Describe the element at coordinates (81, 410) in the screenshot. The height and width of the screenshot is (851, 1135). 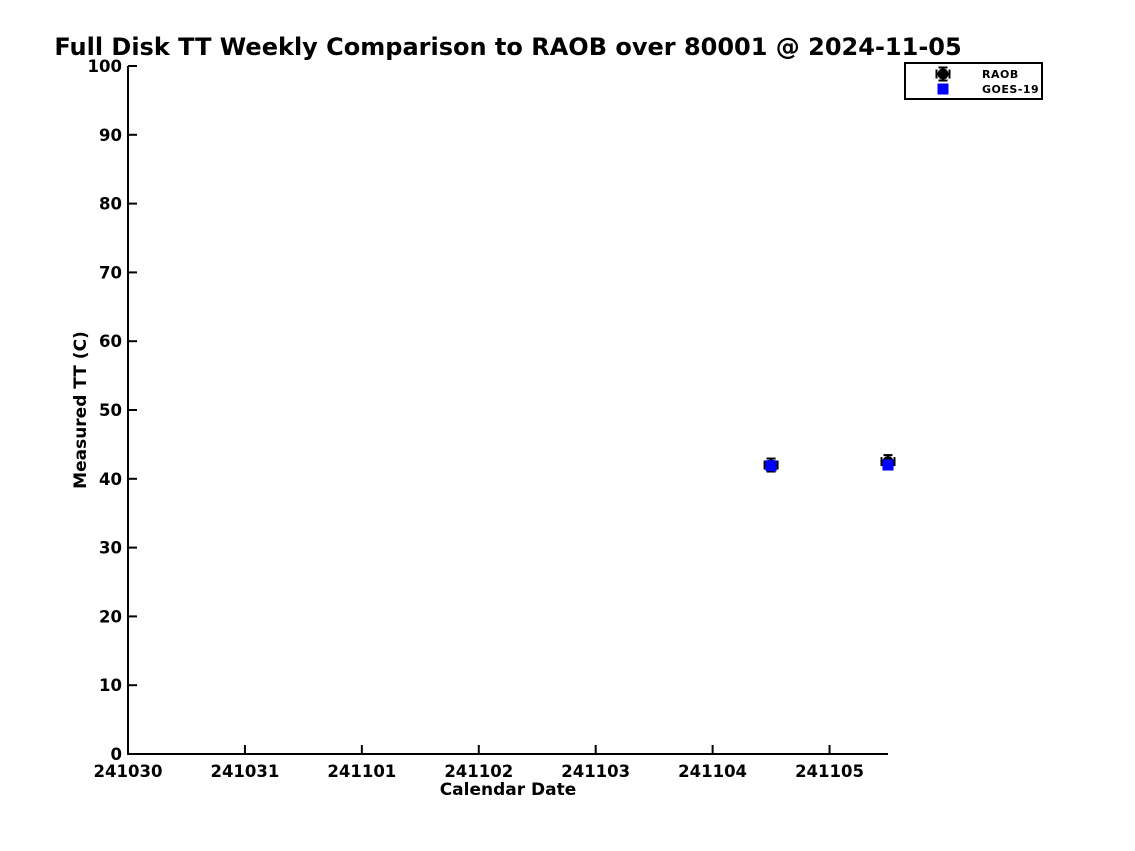
I see `y-axis-label: Measured TT (C)` at that location.